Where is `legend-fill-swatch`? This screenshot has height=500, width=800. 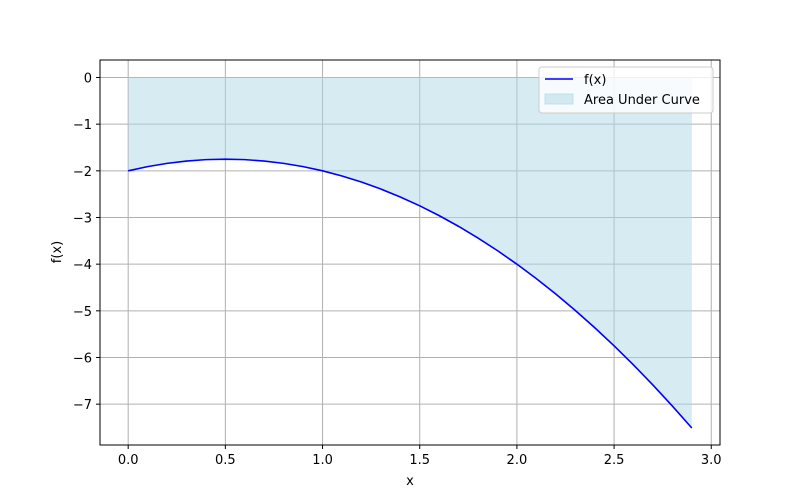
legend-fill-swatch is located at coordinates (559, 99).